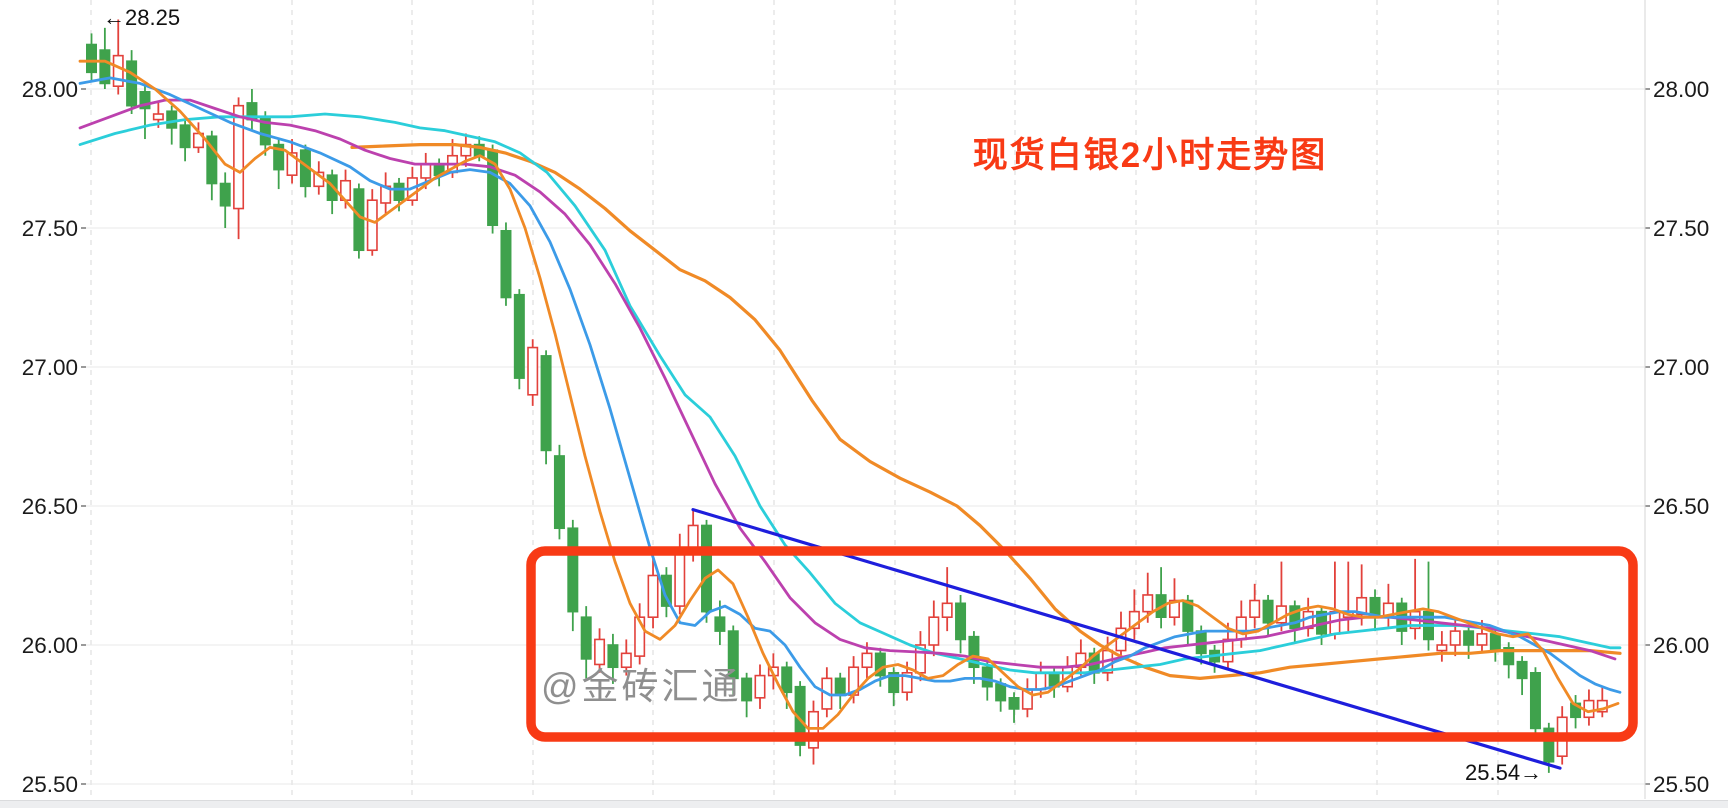 Image resolution: width=1728 pixels, height=808 pixels. Describe the element at coordinates (864, 804) in the screenshot. I see `time-axis-strip` at that location.